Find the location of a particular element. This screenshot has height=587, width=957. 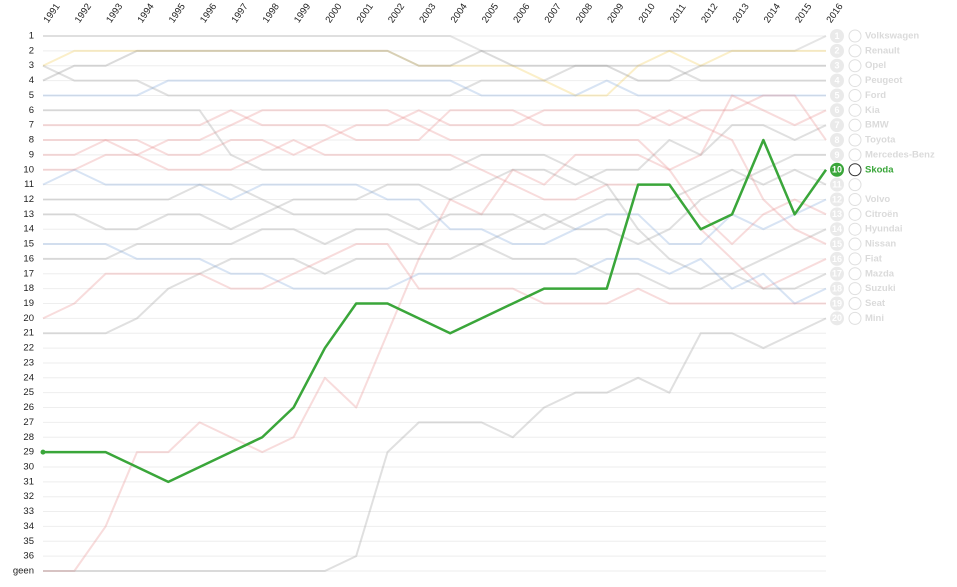

y-tick-label: 35 is located at coordinates (28, 541).